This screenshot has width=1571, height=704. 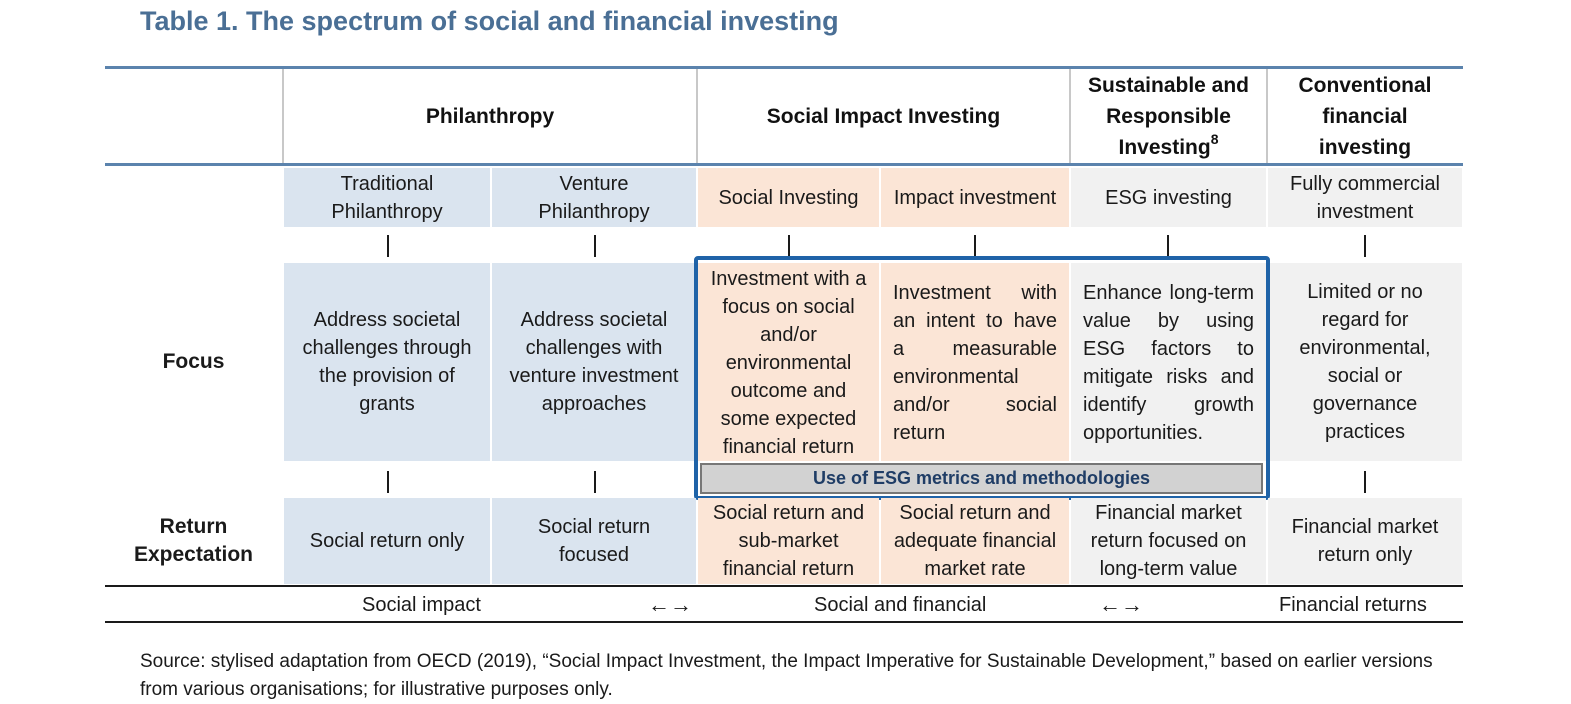 I want to click on table-bottom-rule, so click(x=784, y=622).